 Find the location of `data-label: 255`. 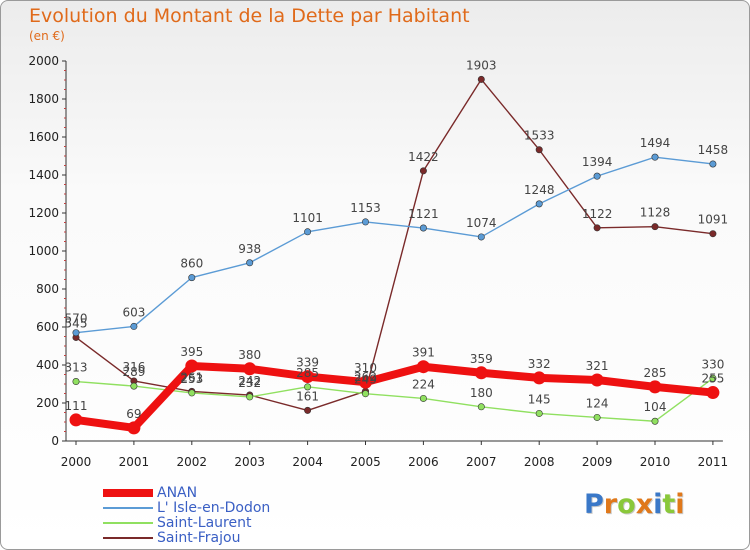

data-label: 255 is located at coordinates (712, 379).